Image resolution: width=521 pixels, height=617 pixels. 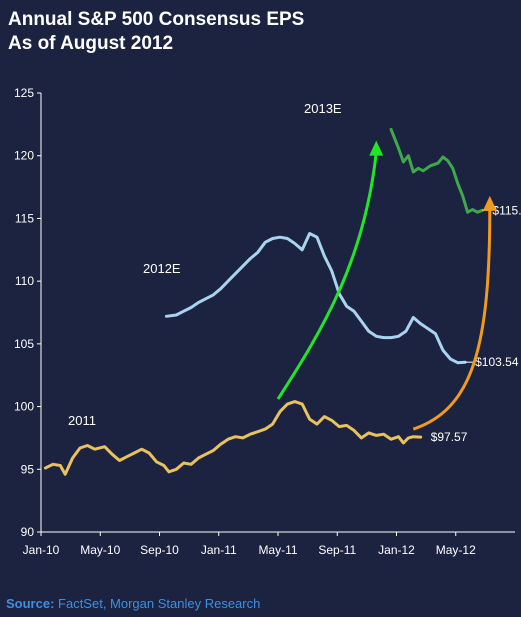 I want to click on end-label-2013e: $115.65, so click(x=506, y=210).